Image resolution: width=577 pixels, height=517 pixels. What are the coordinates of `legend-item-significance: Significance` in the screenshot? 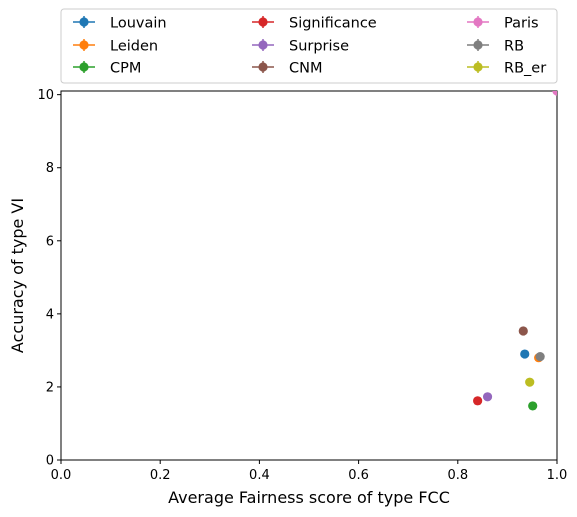 It's located at (314, 24).